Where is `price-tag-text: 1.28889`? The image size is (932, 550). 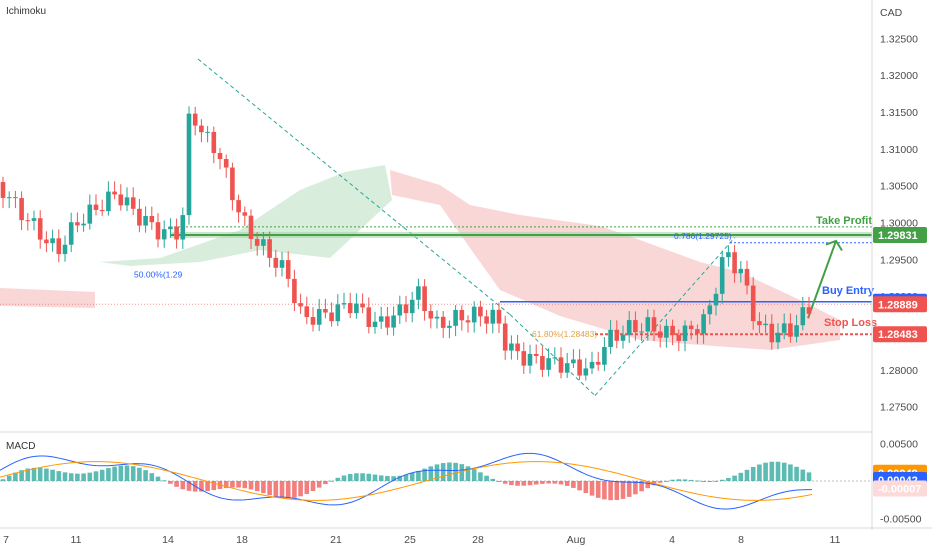
price-tag-text: 1.28889 is located at coordinates (898, 305).